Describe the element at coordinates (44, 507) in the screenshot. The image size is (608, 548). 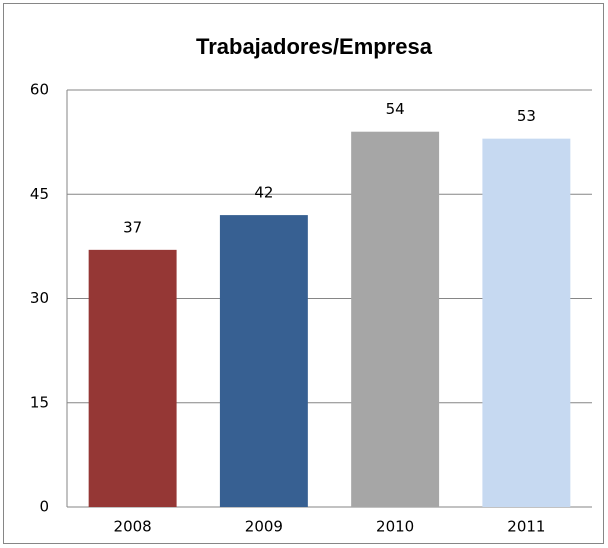
I see `y-tick-label: 0` at that location.